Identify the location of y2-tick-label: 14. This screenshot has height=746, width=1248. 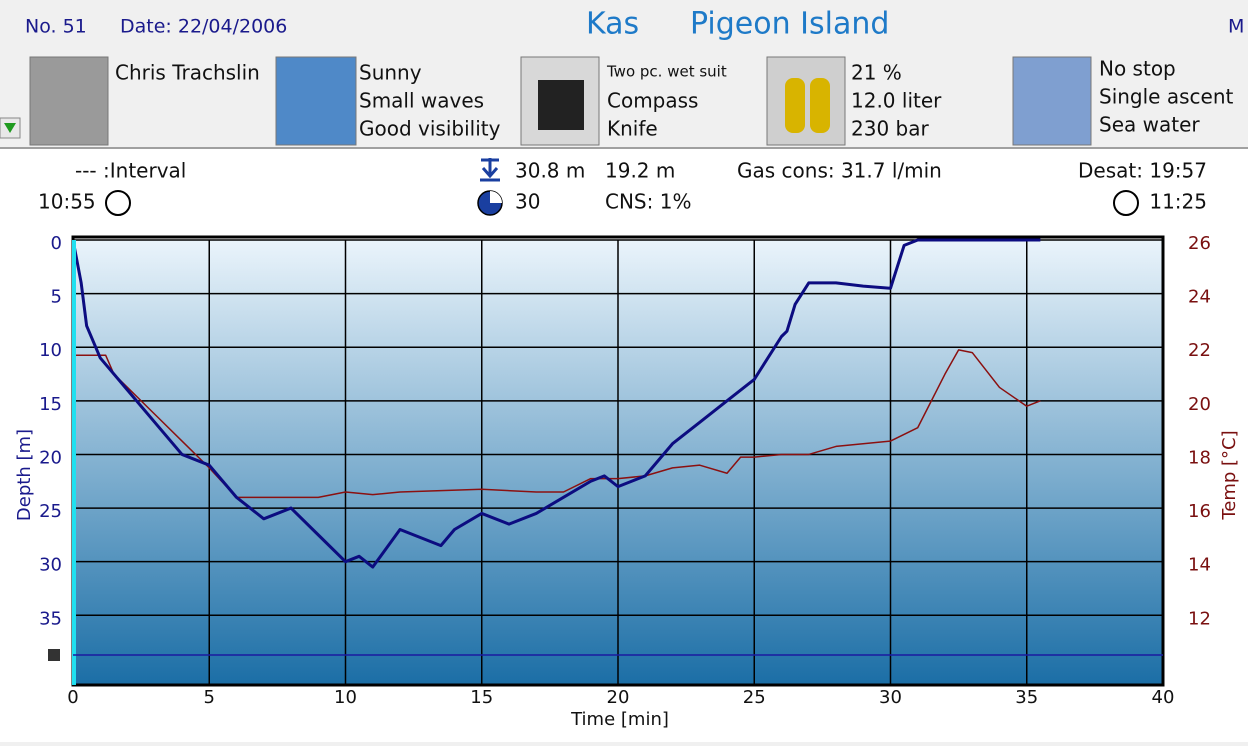
(1199, 565).